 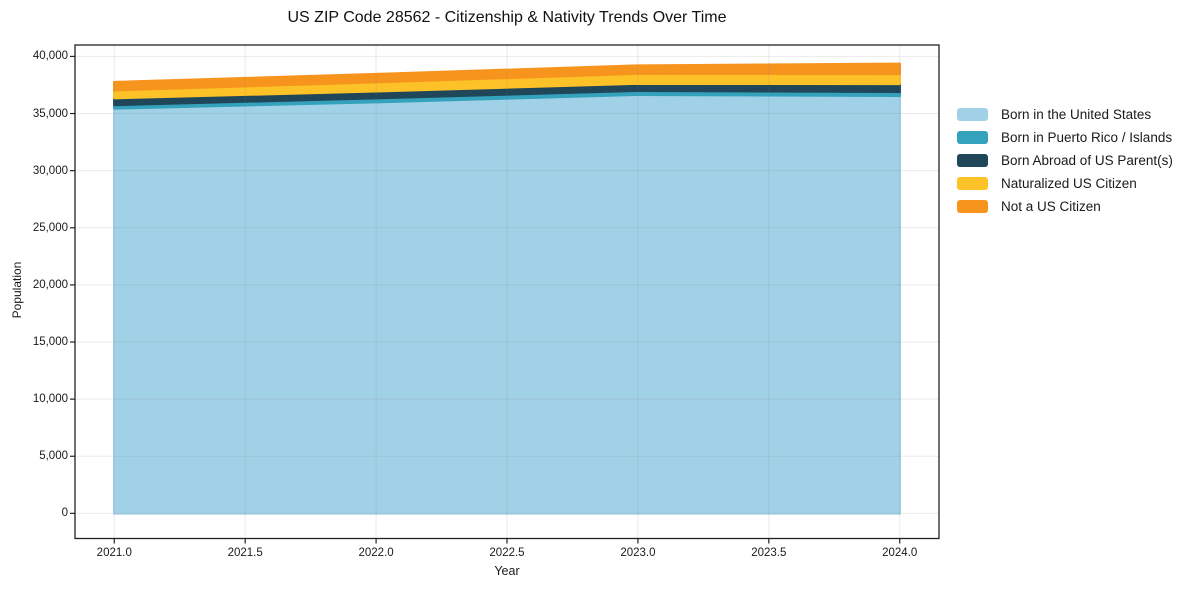 What do you see at coordinates (50, 56) in the screenshot?
I see `y-tick-label: 40,000` at bounding box center [50, 56].